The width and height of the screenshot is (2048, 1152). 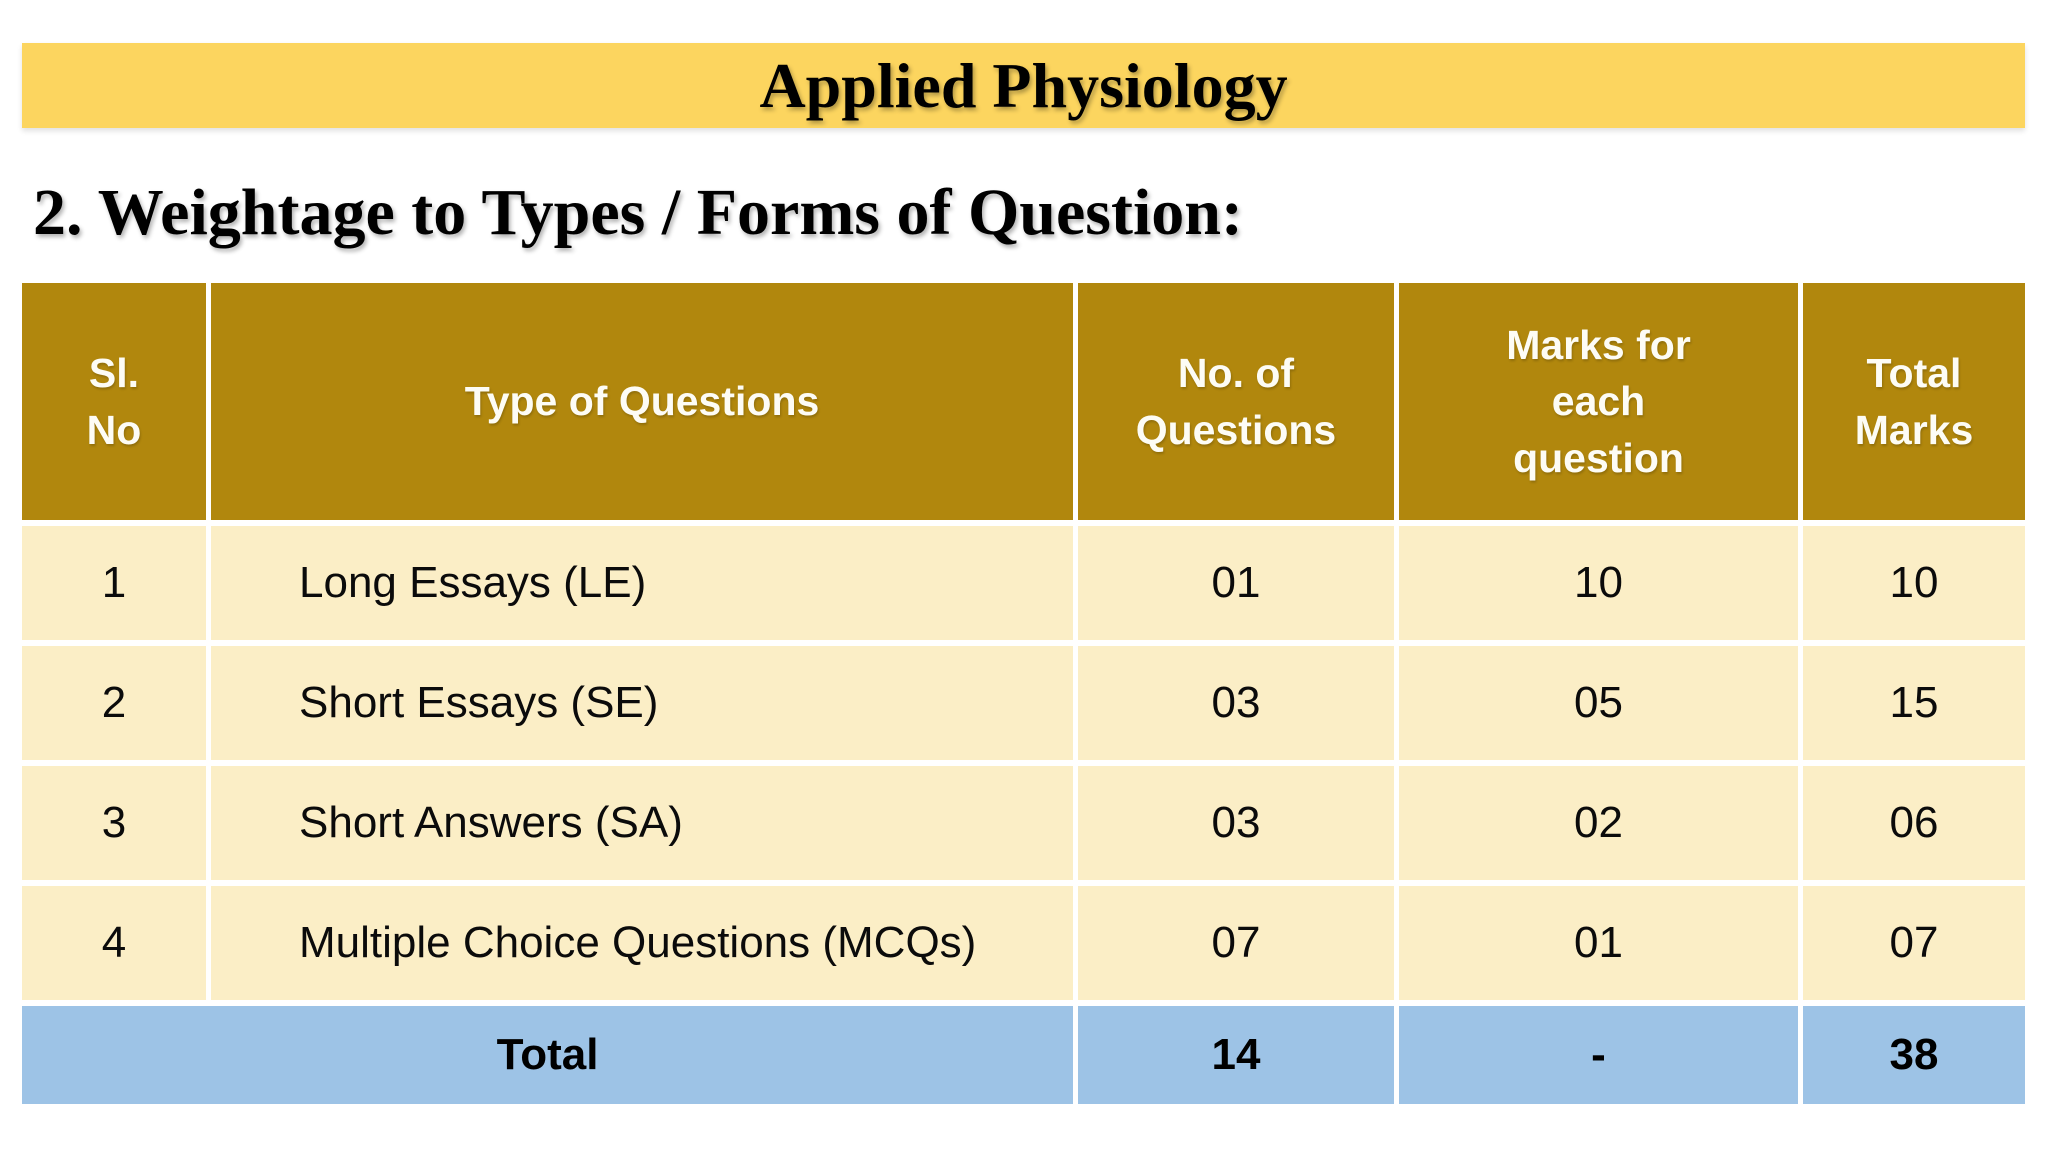 What do you see at coordinates (642, 823) in the screenshot?
I see `cell-question-type: Short Answers (SA)` at bounding box center [642, 823].